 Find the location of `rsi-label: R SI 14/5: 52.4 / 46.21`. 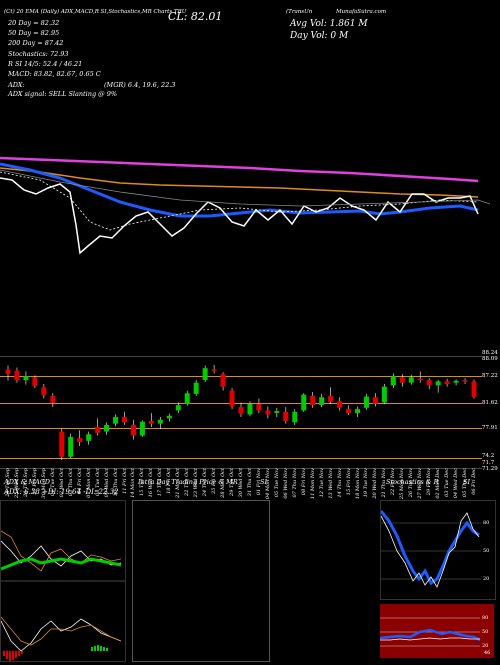

rsi-label: R SI 14/5: 52.4 / 46.21 is located at coordinates (45, 64).